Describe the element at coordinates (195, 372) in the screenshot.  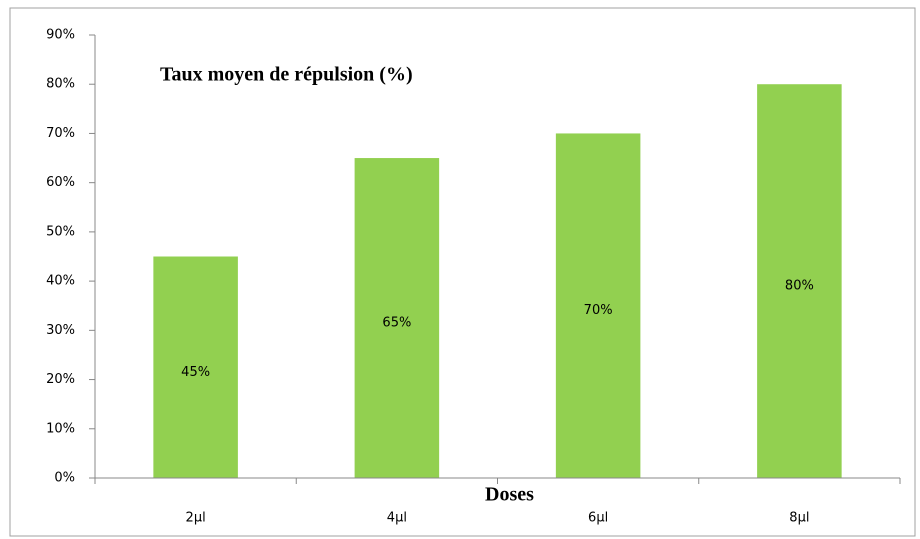
I see `value-label: 45%` at that location.